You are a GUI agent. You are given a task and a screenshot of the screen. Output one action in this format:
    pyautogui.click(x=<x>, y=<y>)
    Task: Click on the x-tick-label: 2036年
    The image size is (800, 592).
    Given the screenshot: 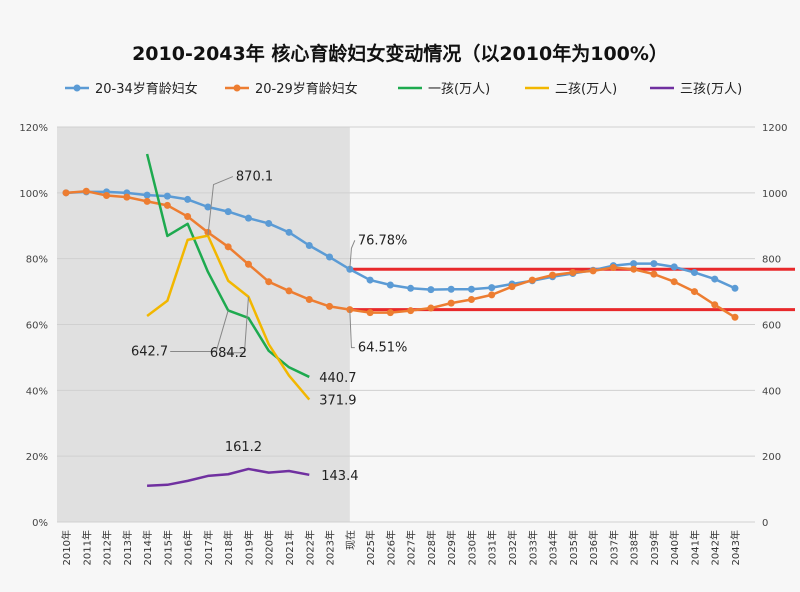 What is the action you would take?
    pyautogui.click(x=593, y=547)
    